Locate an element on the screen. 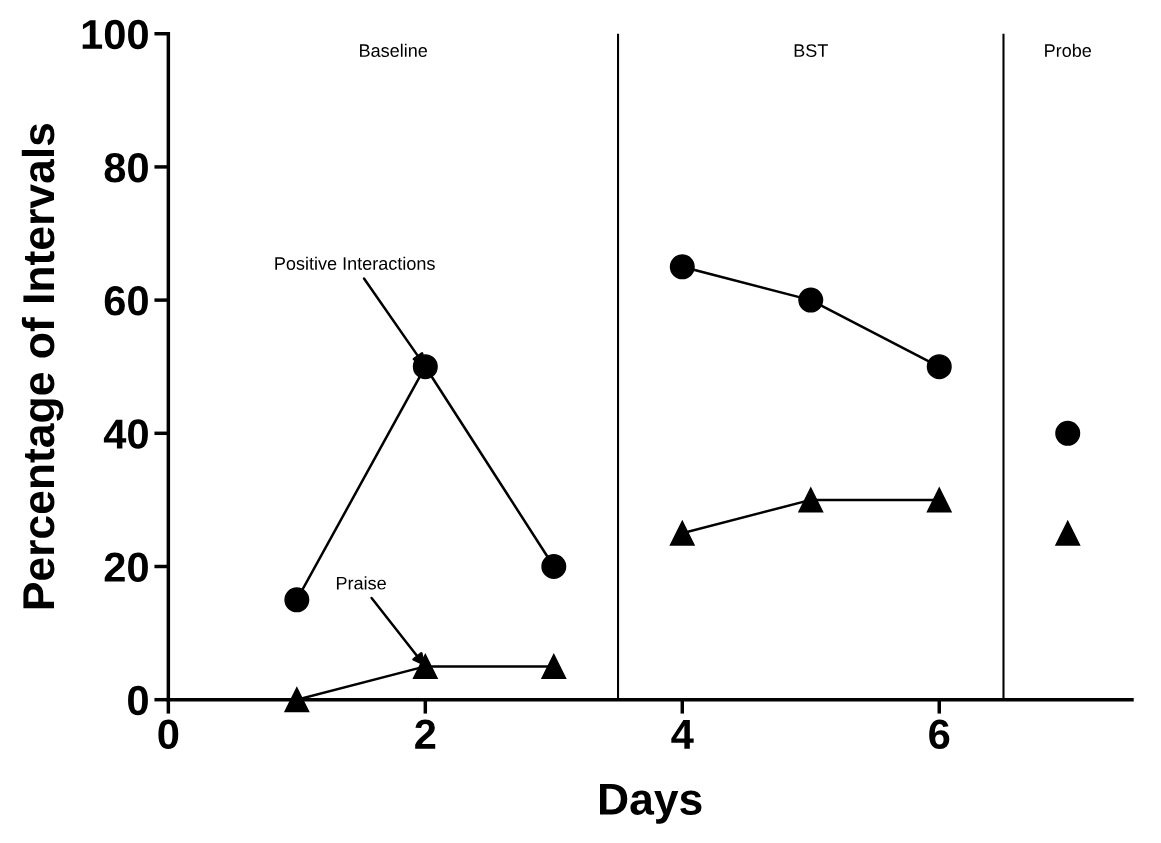  annotation: Baseline is located at coordinates (394, 50).